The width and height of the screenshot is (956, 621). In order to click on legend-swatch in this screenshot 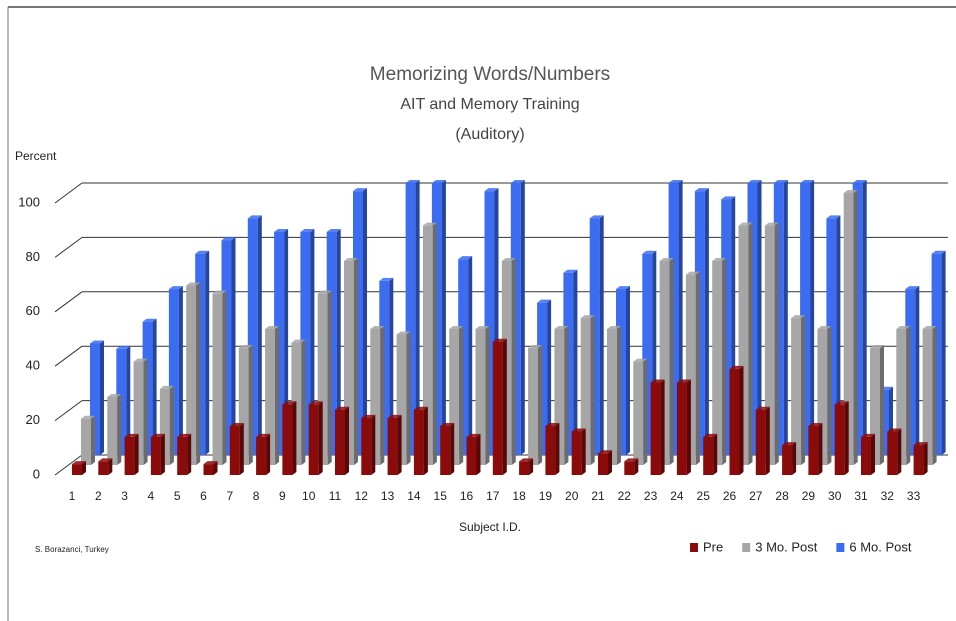, I will do `click(840, 547)`.